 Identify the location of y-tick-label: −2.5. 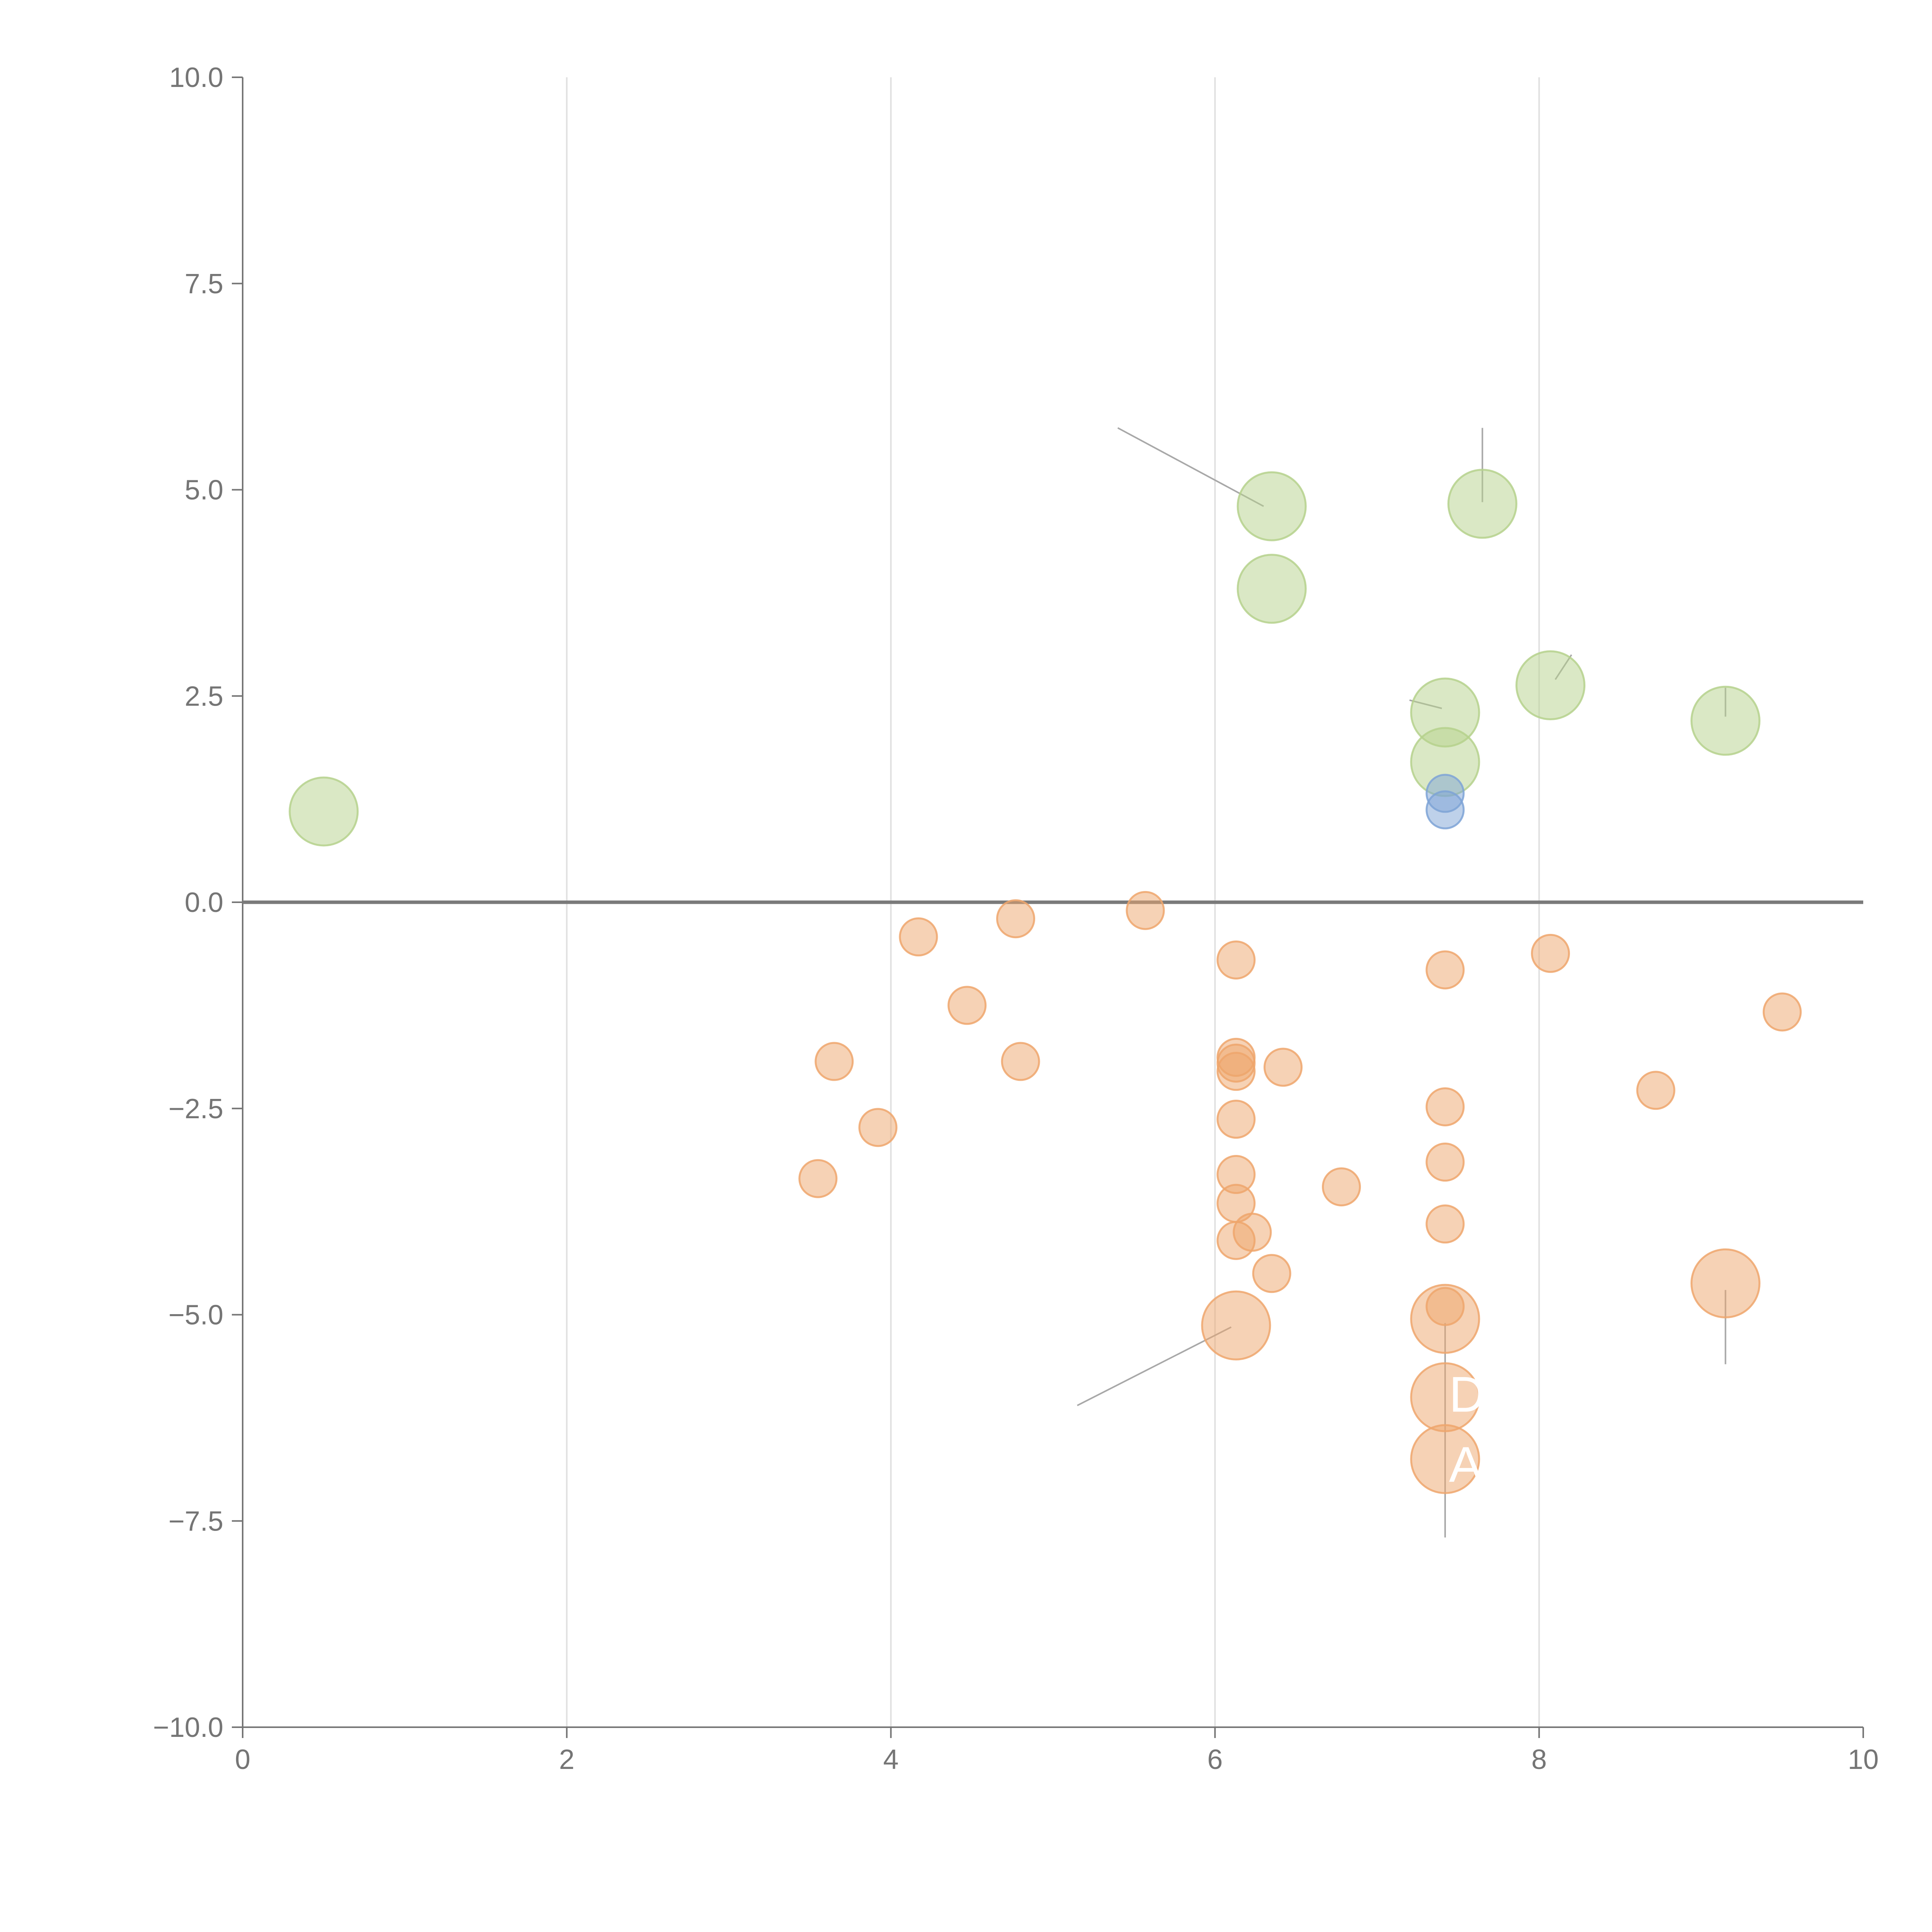
(196, 1109).